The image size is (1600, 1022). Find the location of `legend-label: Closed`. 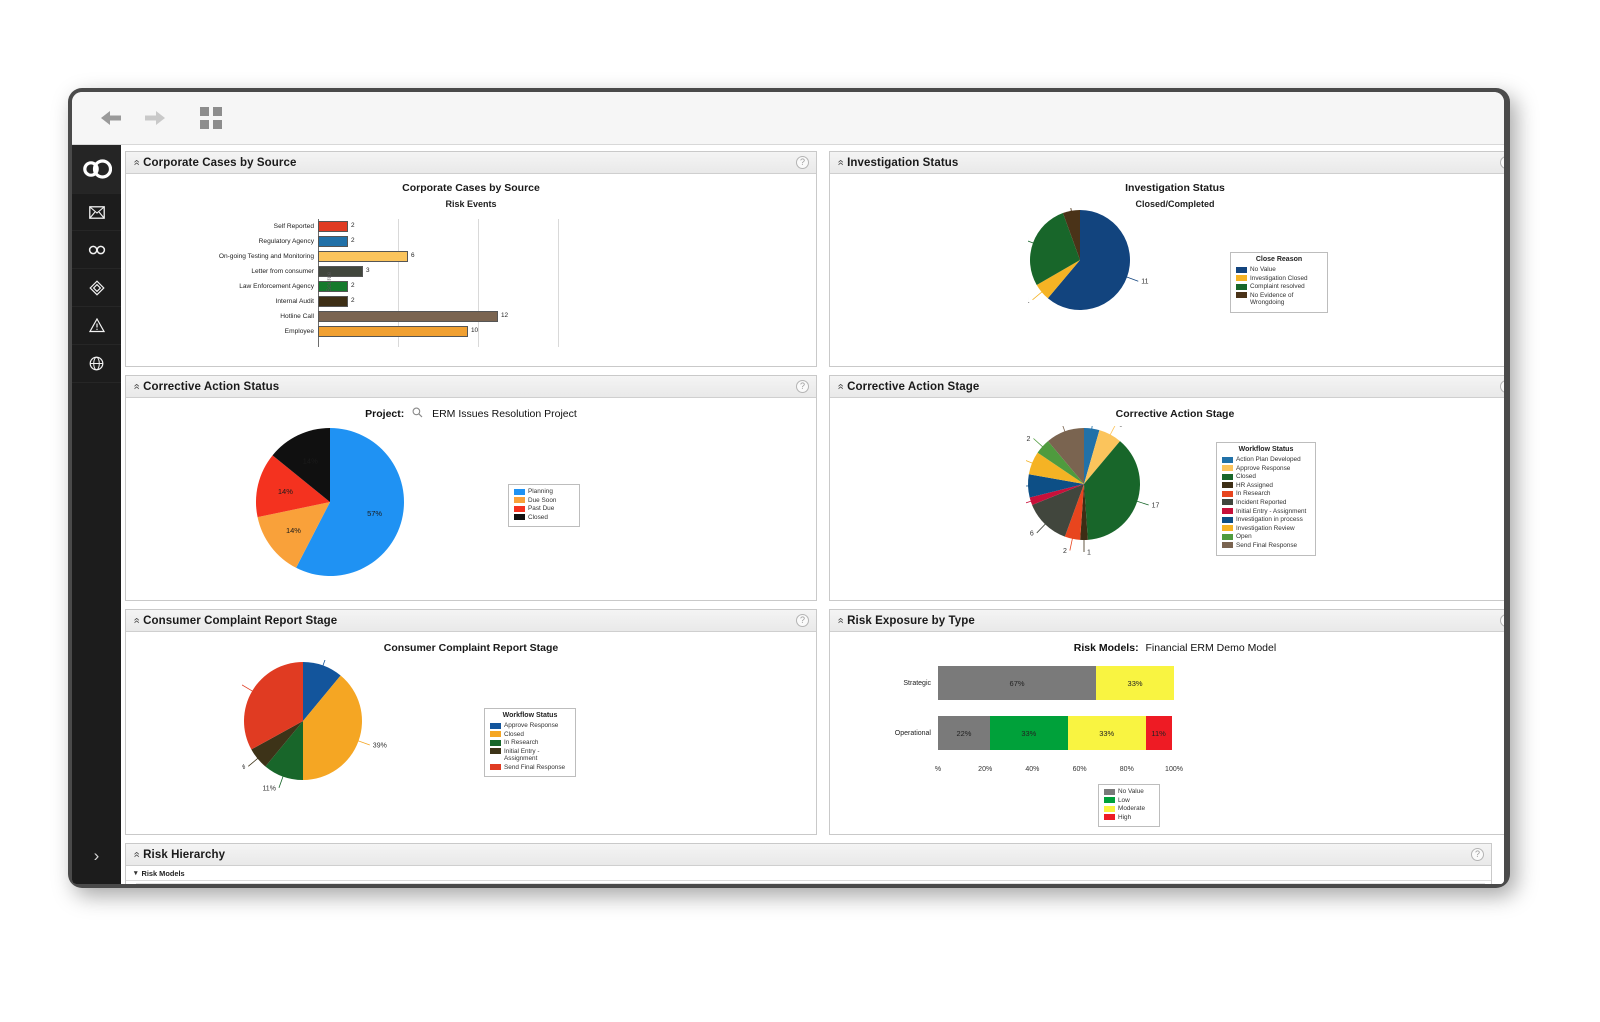

legend-label: Closed is located at coordinates (1246, 477).